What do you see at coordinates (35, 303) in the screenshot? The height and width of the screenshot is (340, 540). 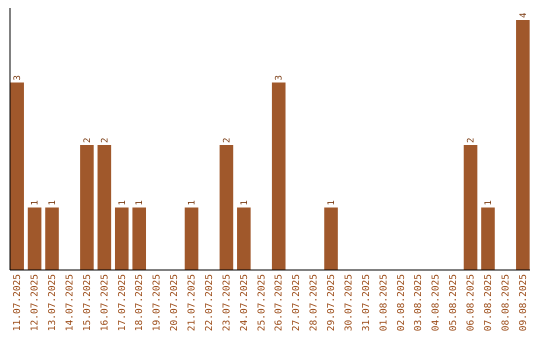 I see `x-tick-label: 12.07.2025` at bounding box center [35, 303].